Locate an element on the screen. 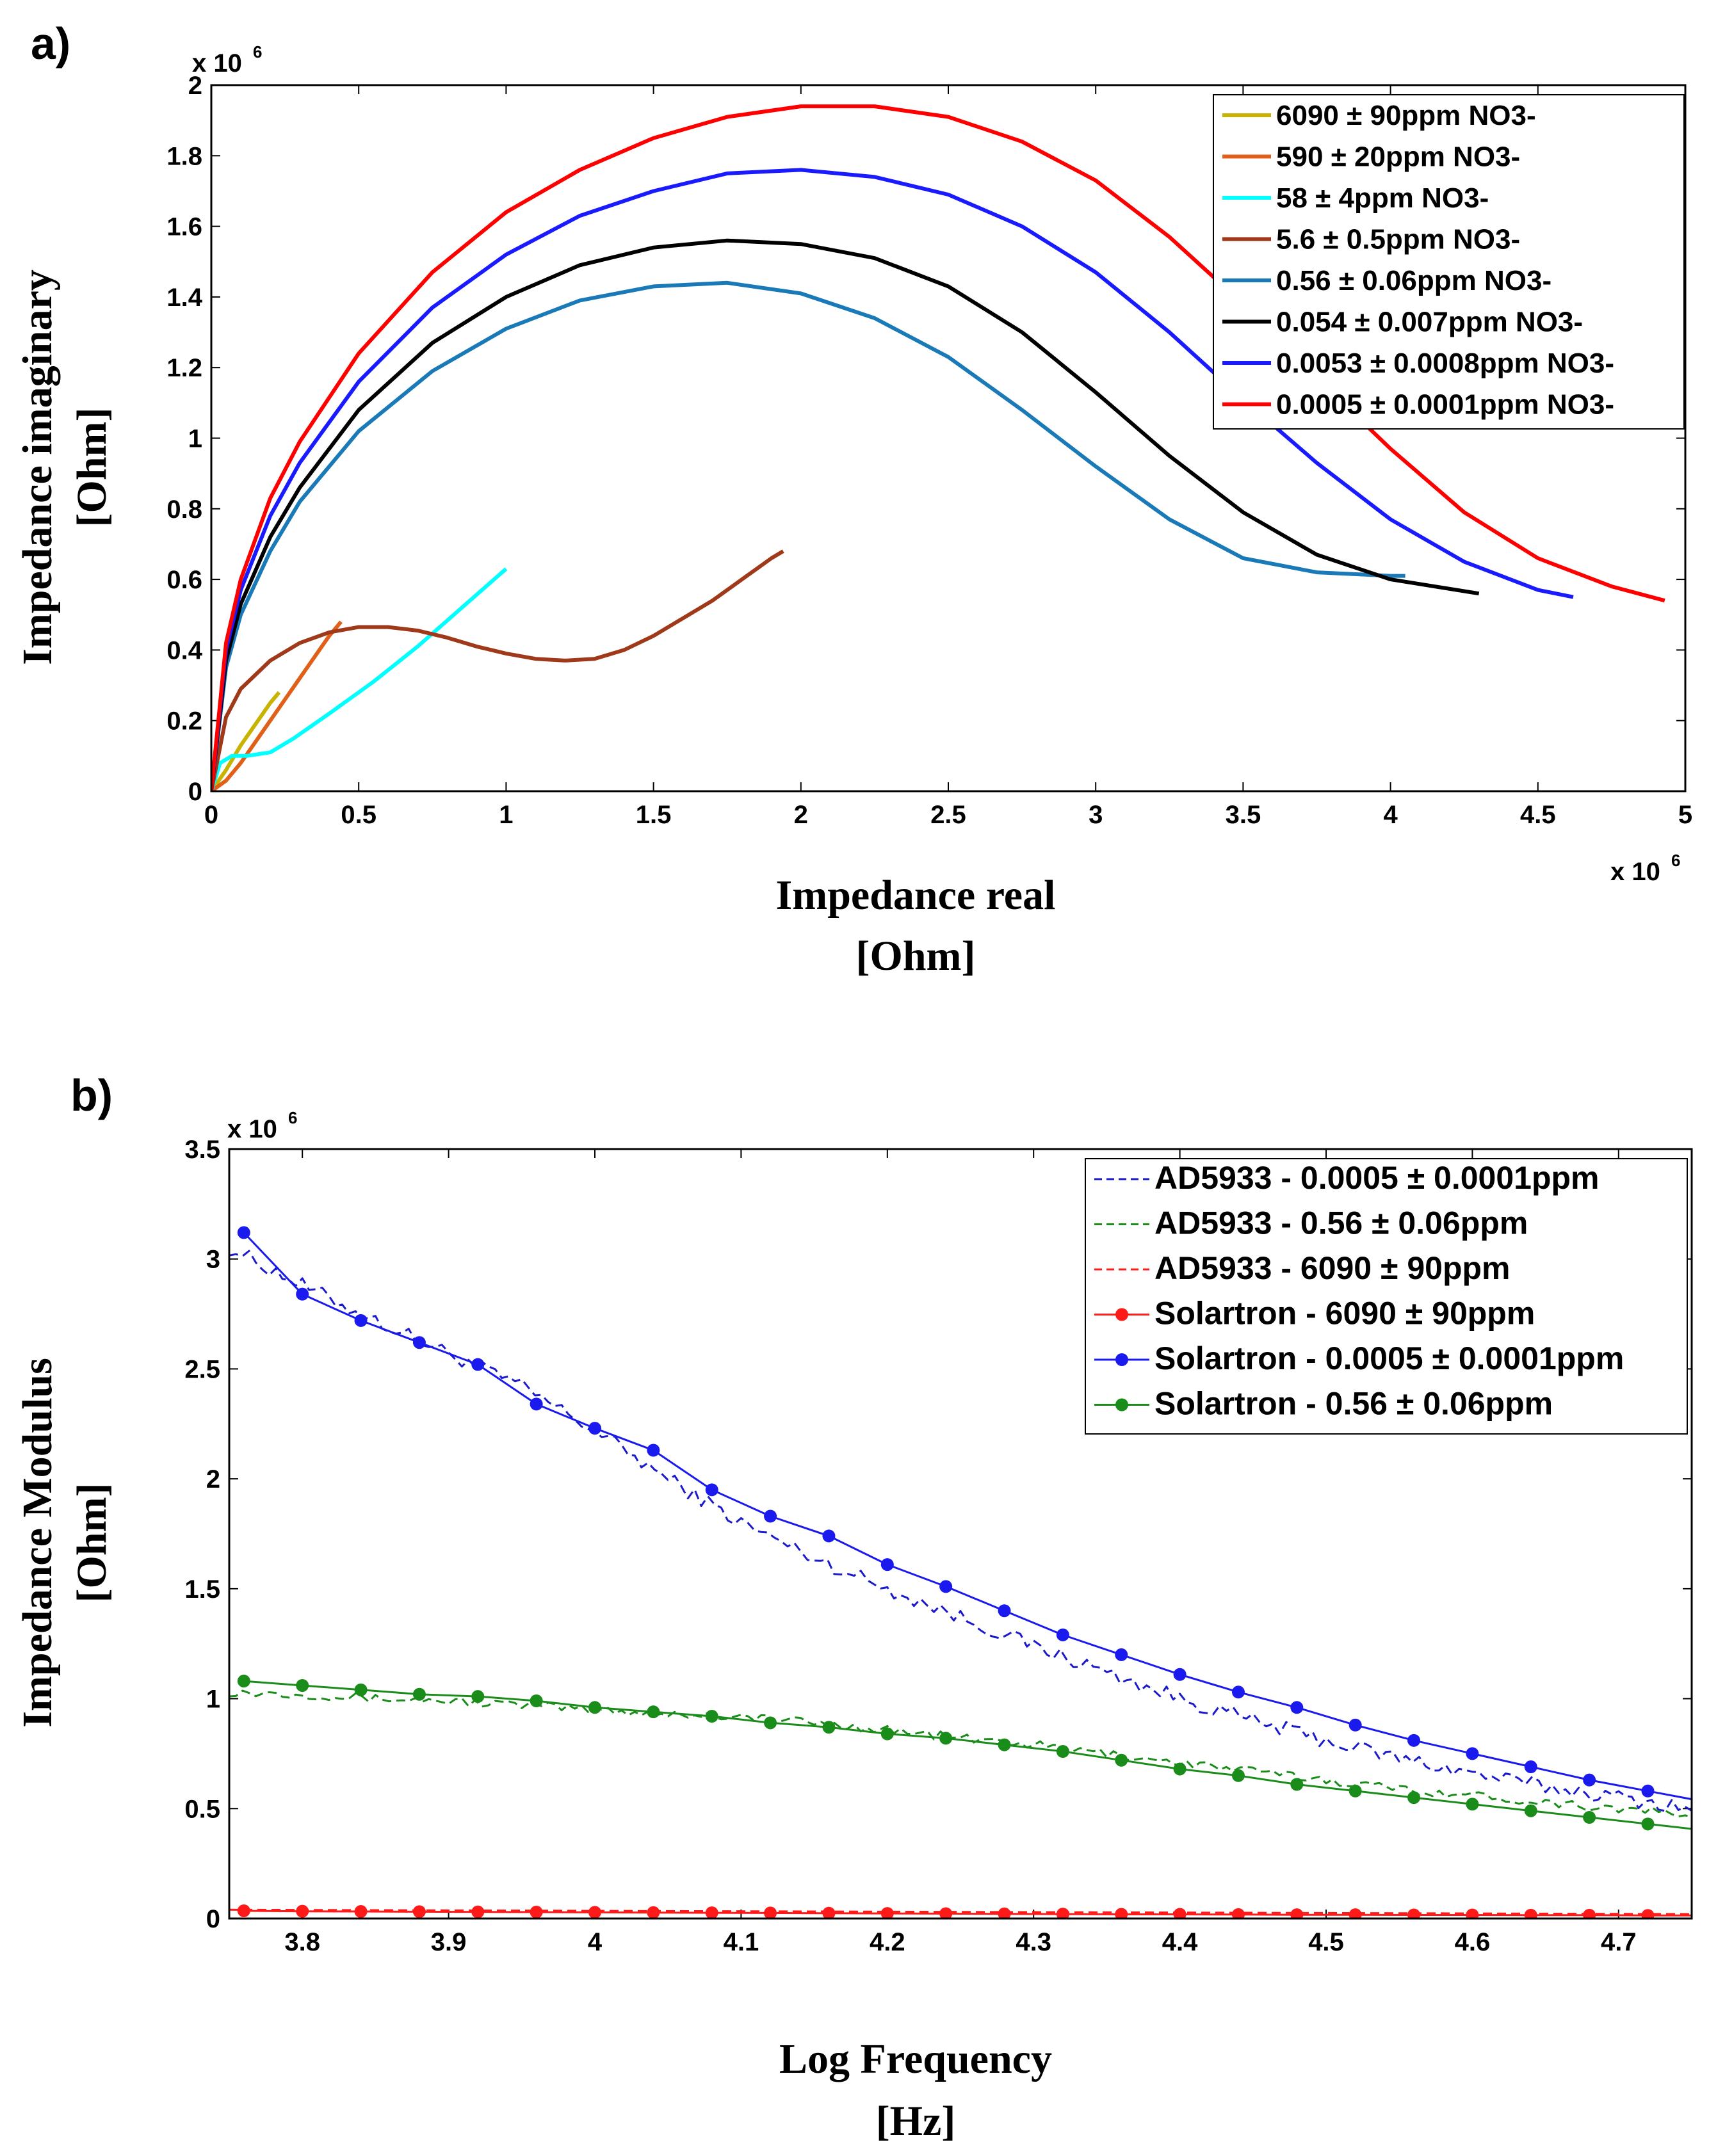  y-tick-label: 1.5 is located at coordinates (202, 1589).